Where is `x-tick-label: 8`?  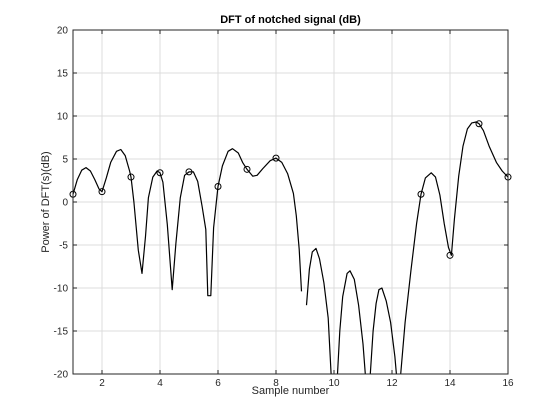 x-tick-label: 8 is located at coordinates (276, 383).